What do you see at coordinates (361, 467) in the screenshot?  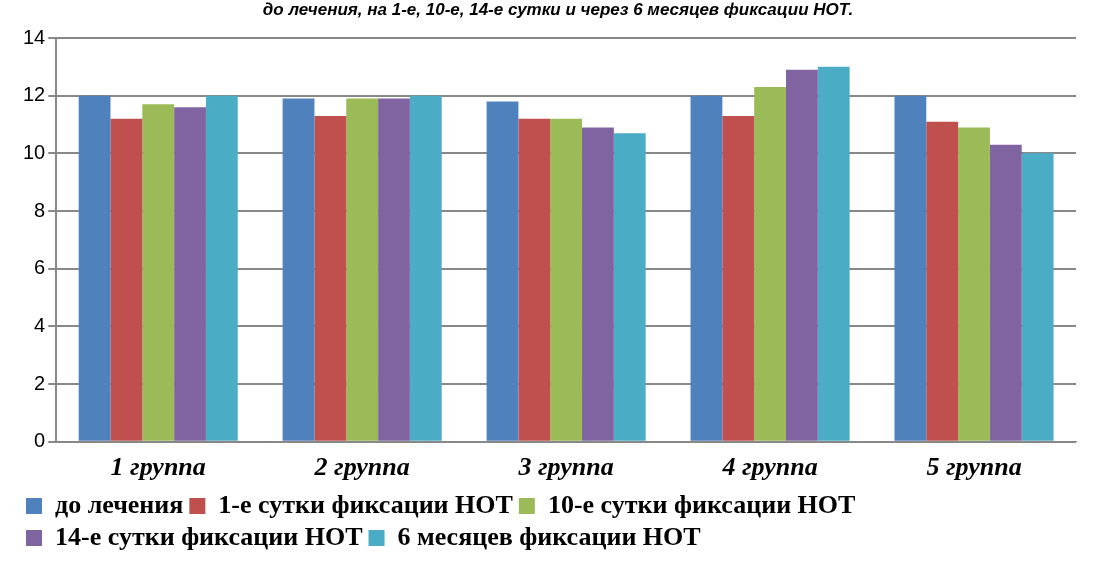 I see `x-tick-label: 2 группа` at bounding box center [361, 467].